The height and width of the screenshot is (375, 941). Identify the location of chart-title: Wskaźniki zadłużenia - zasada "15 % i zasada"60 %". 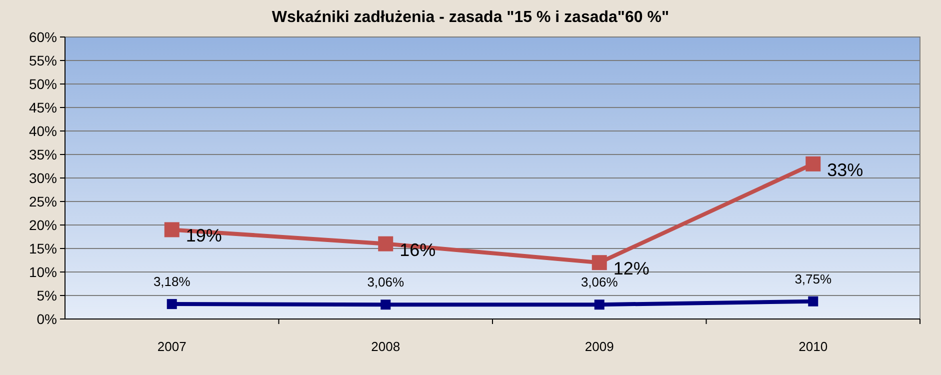
(471, 17).